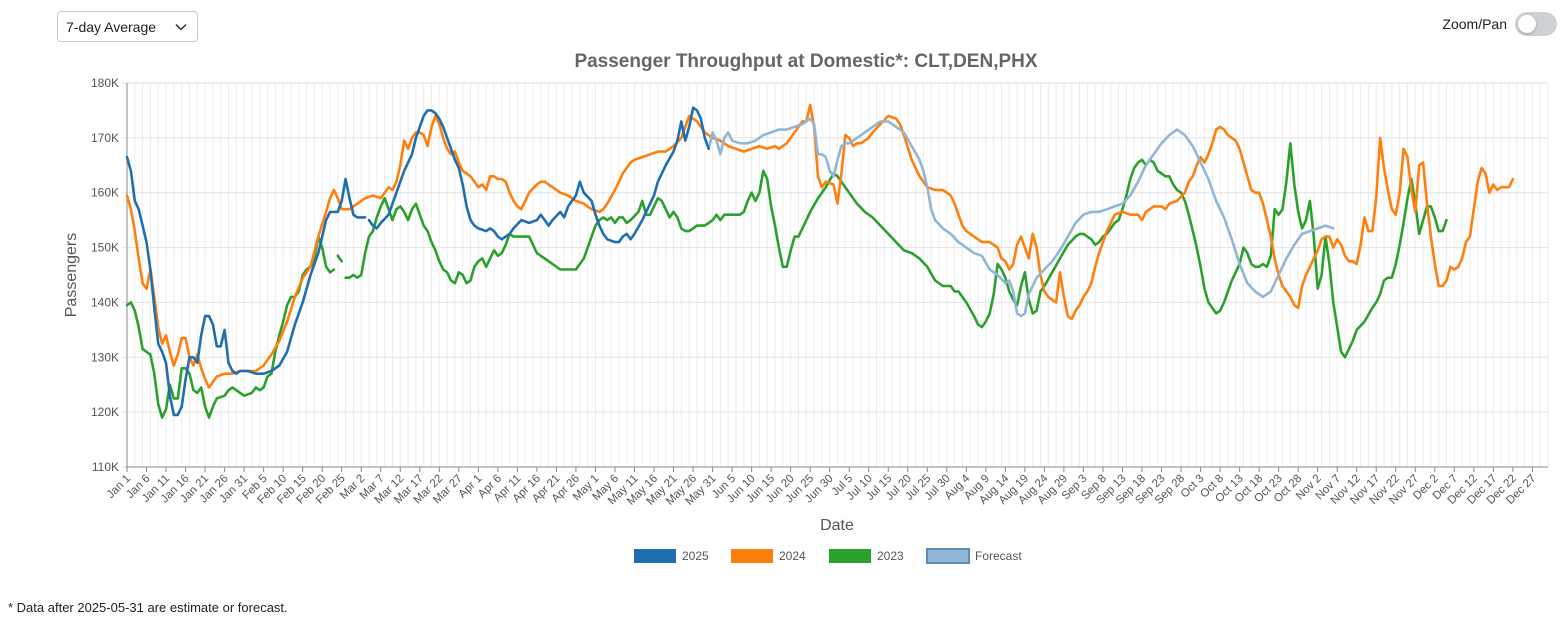 This screenshot has width=1565, height=619. I want to click on y-axis-label: Passengers, so click(71, 275).